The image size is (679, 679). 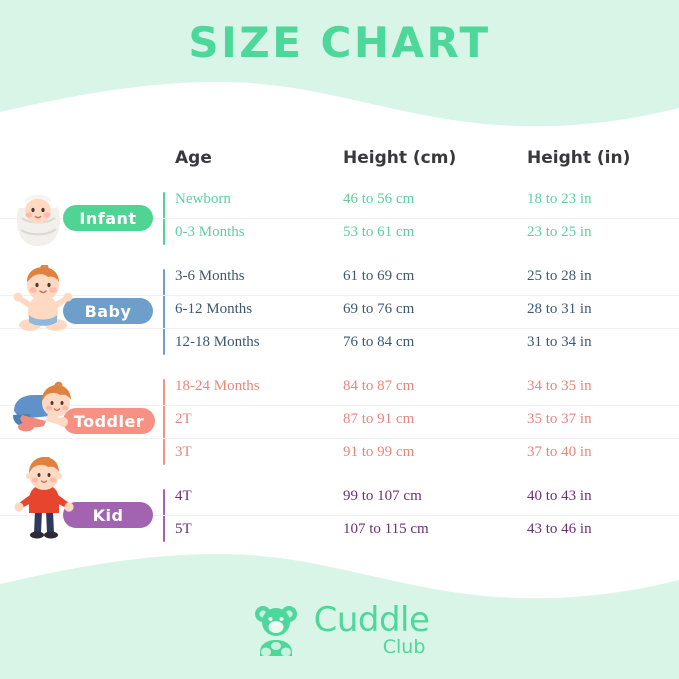 I want to click on cell-height-cm: 61 to 69 cm, so click(x=379, y=276).